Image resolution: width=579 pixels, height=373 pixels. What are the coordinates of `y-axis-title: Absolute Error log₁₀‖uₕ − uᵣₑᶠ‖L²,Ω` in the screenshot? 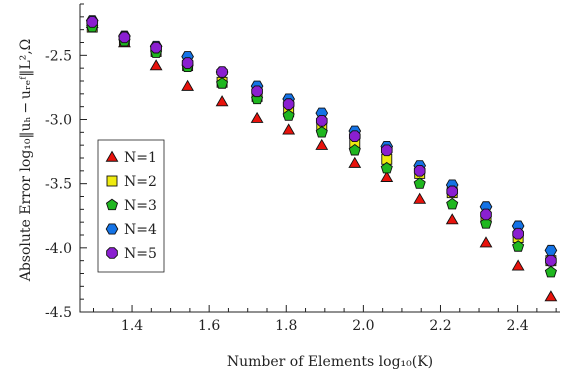 It's located at (26, 161).